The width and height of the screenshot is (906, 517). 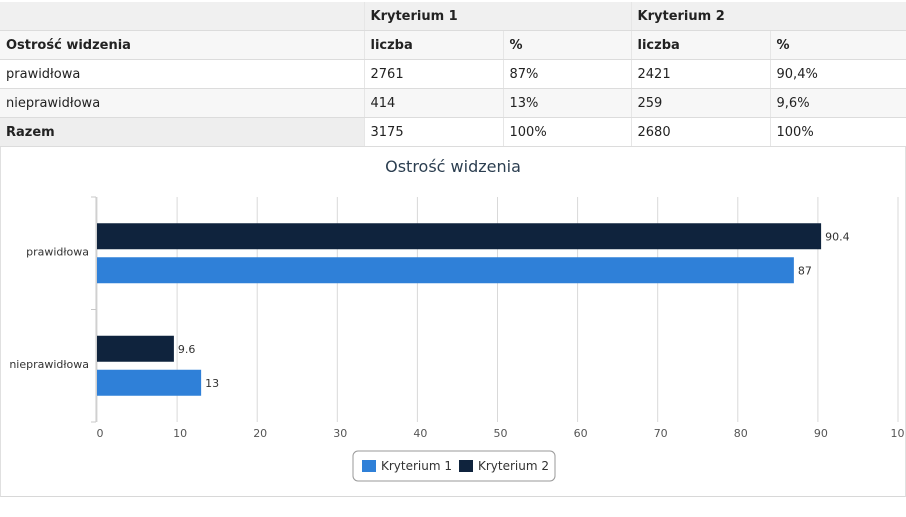 What do you see at coordinates (187, 349) in the screenshot?
I see `data-label: 9.6` at bounding box center [187, 349].